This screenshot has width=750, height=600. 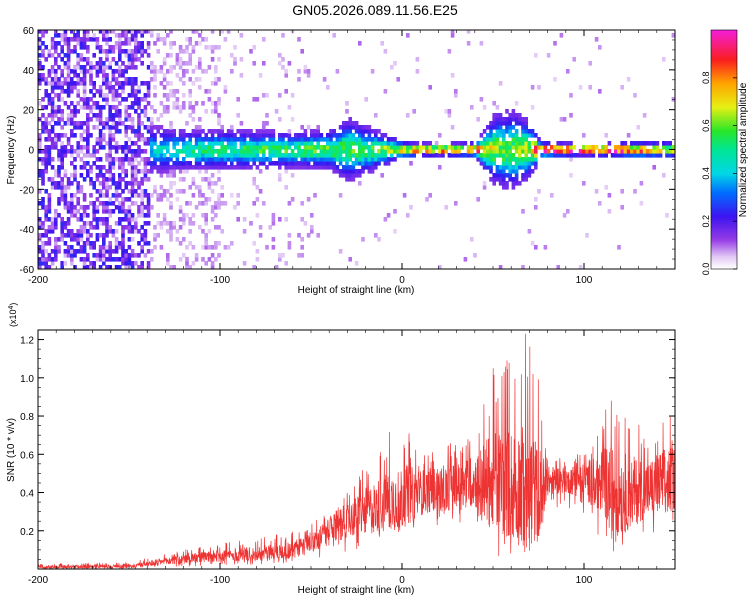 What do you see at coordinates (724, 238) in the screenshot?
I see `colorbar-segment` at bounding box center [724, 238].